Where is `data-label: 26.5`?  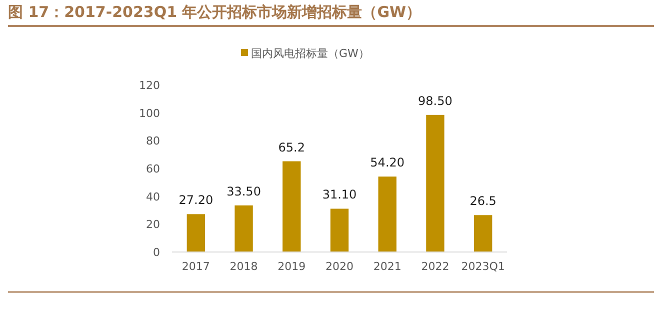
data-label: 26.5 is located at coordinates (483, 201).